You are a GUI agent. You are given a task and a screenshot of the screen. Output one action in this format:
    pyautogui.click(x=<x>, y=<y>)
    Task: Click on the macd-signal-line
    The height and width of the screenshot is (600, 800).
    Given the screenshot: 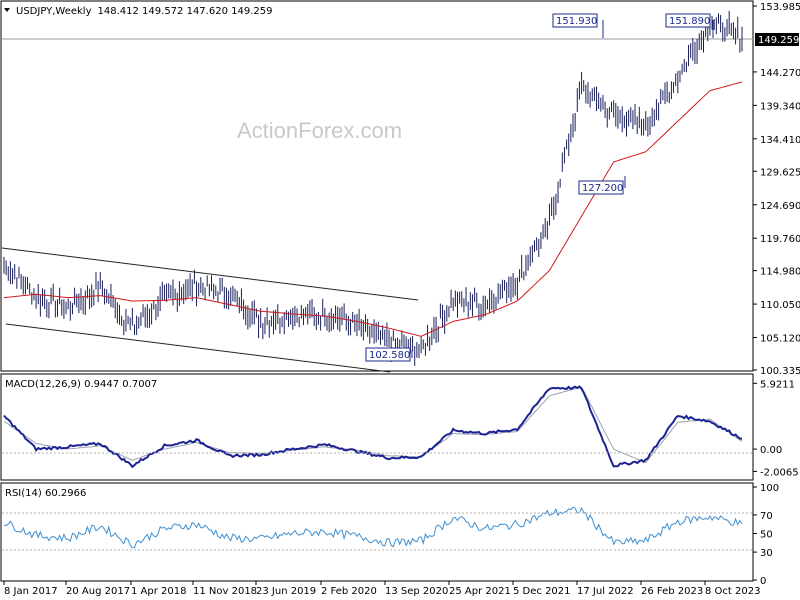 What is the action you would take?
    pyautogui.click(x=373, y=425)
    